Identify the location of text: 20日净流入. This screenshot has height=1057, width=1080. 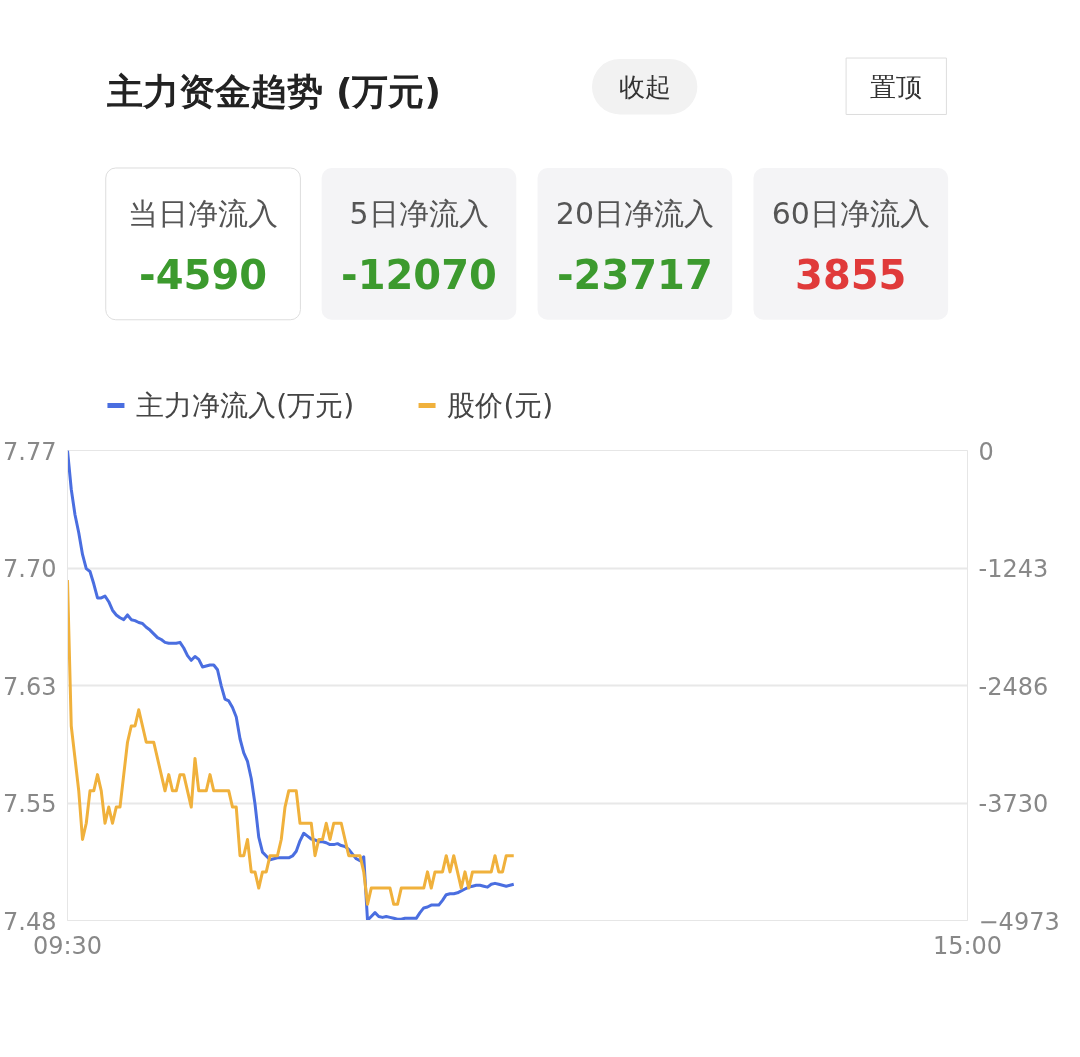
(634, 214).